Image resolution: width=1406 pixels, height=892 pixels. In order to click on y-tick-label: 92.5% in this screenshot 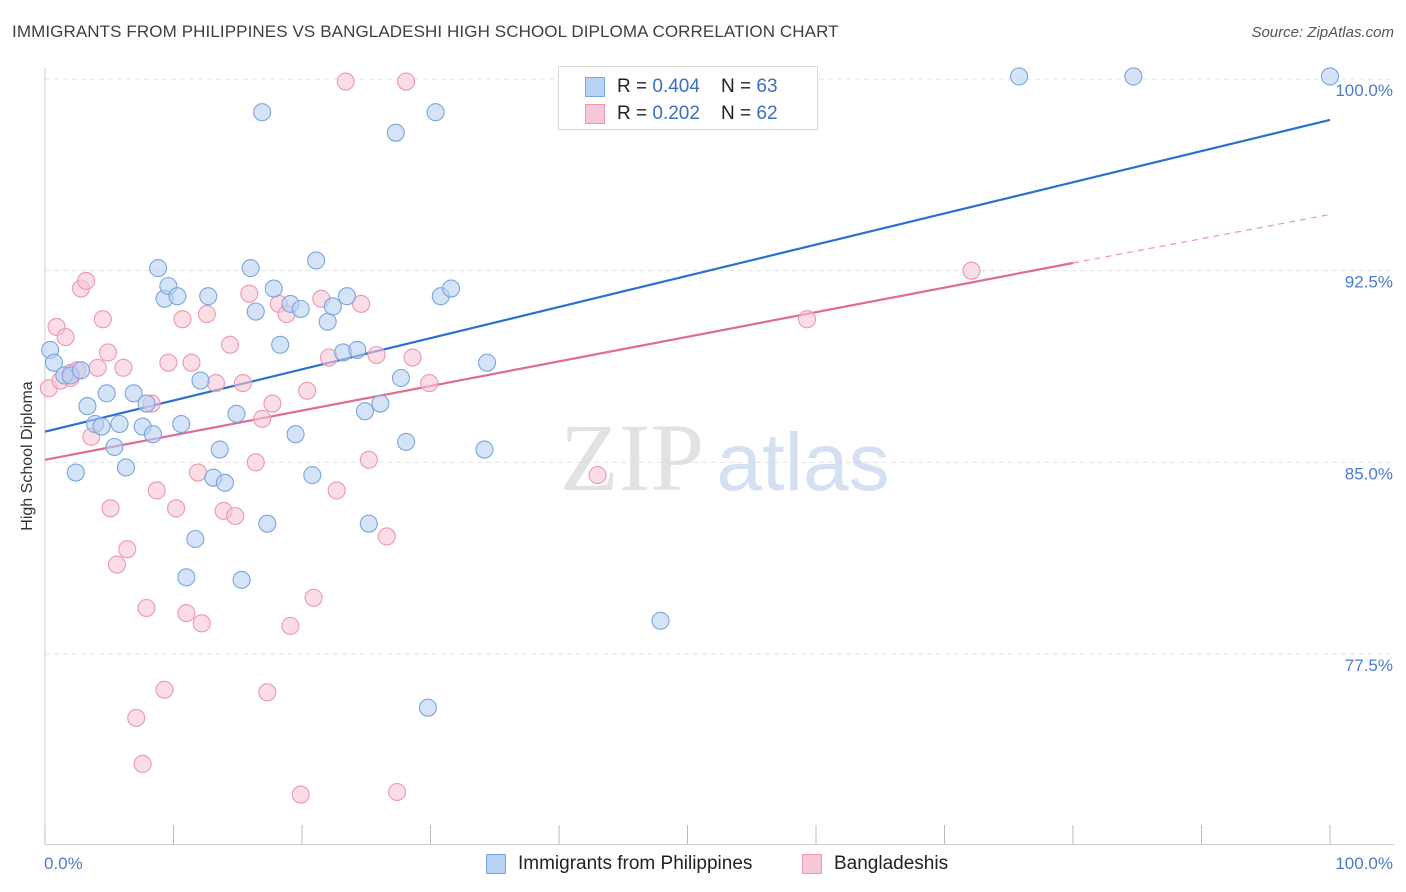, I will do `click(1369, 282)`.